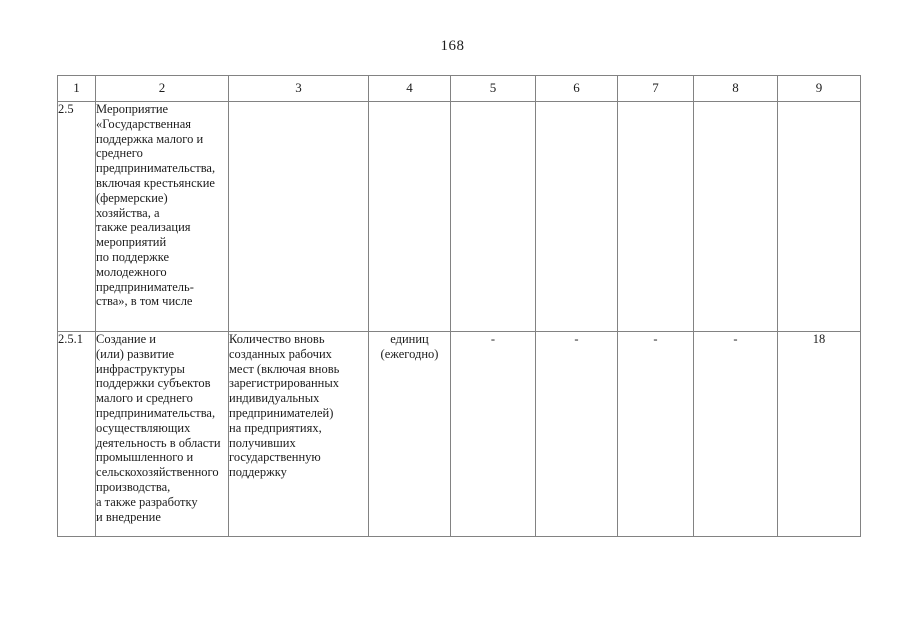  I want to click on header-cell-5: 5, so click(493, 88).